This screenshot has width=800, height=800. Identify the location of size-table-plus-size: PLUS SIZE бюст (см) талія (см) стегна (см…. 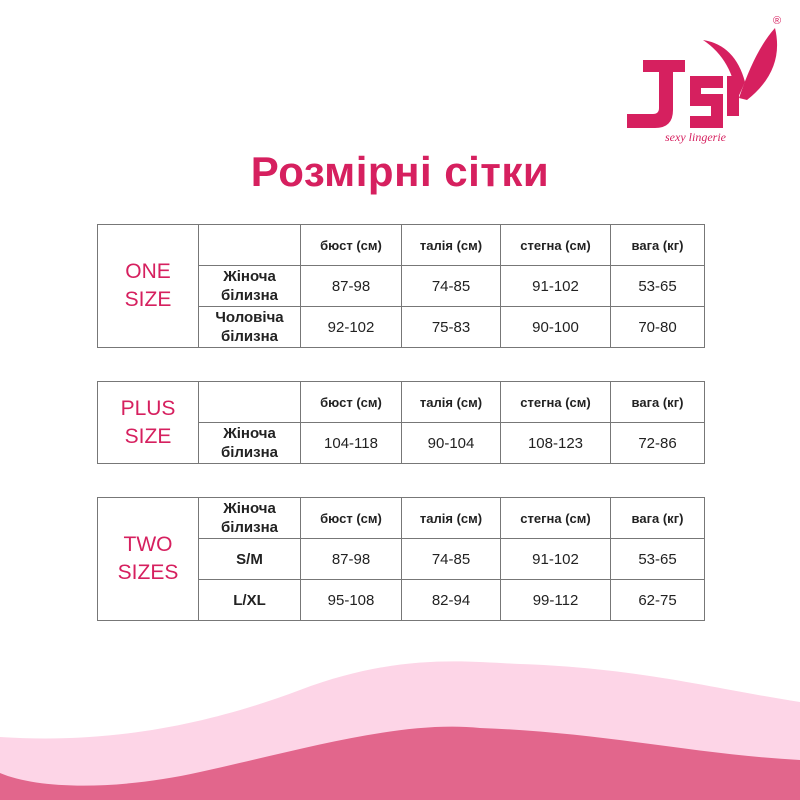
(401, 422).